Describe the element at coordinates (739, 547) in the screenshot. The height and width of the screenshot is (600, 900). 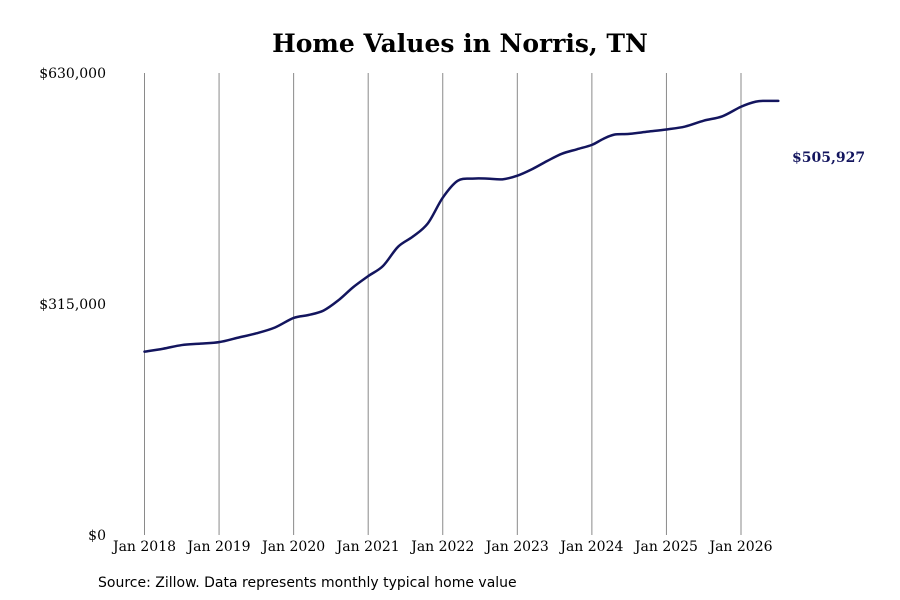
I see `x-tick-label: Jan 2026` at that location.